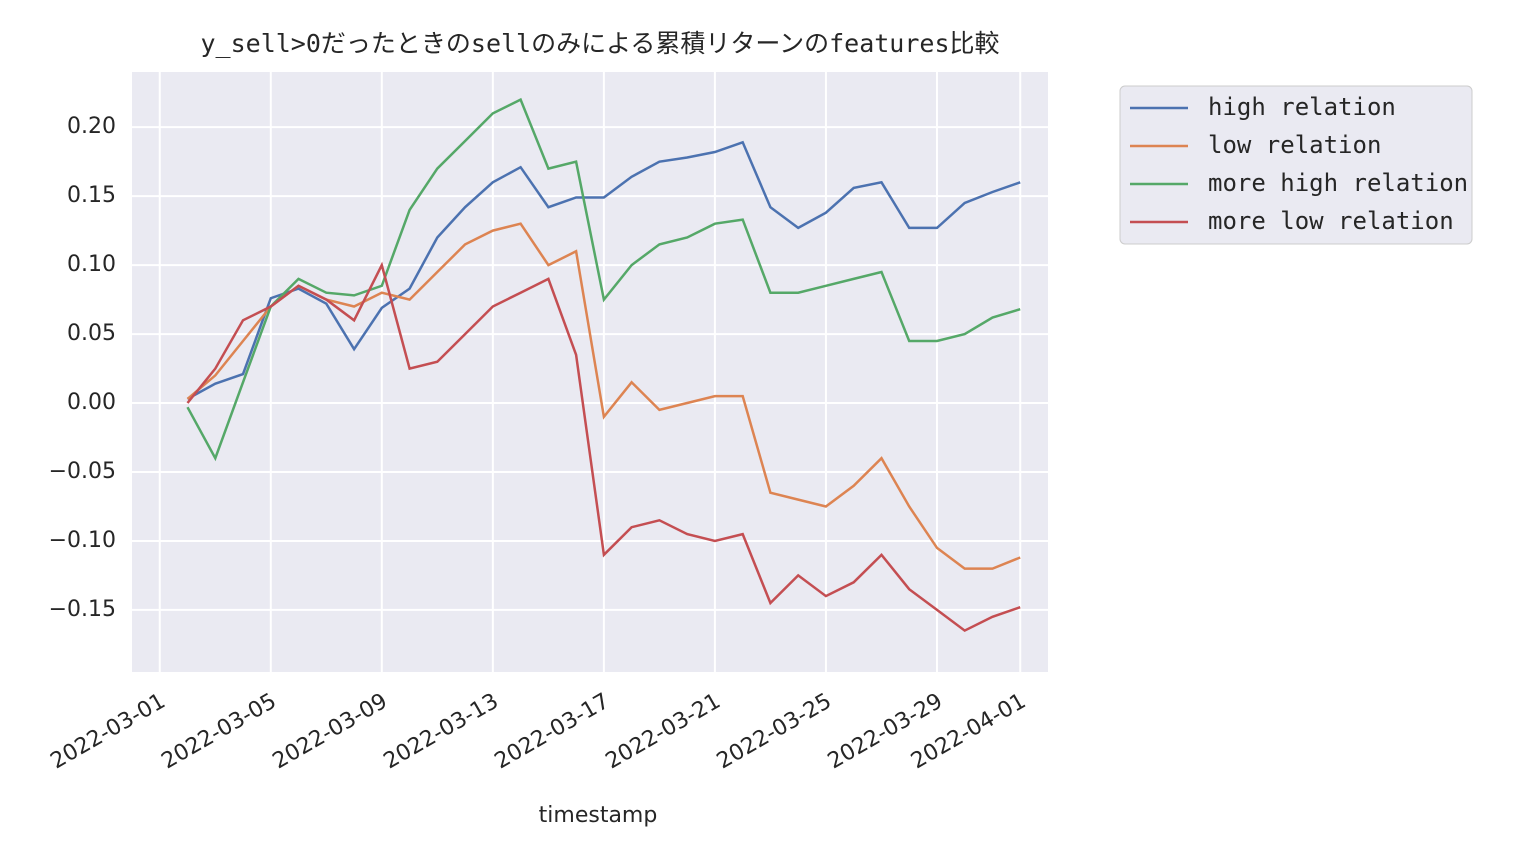 The height and width of the screenshot is (863, 1516). Describe the element at coordinates (1302, 107) in the screenshot. I see `legend-label: high relation` at that location.